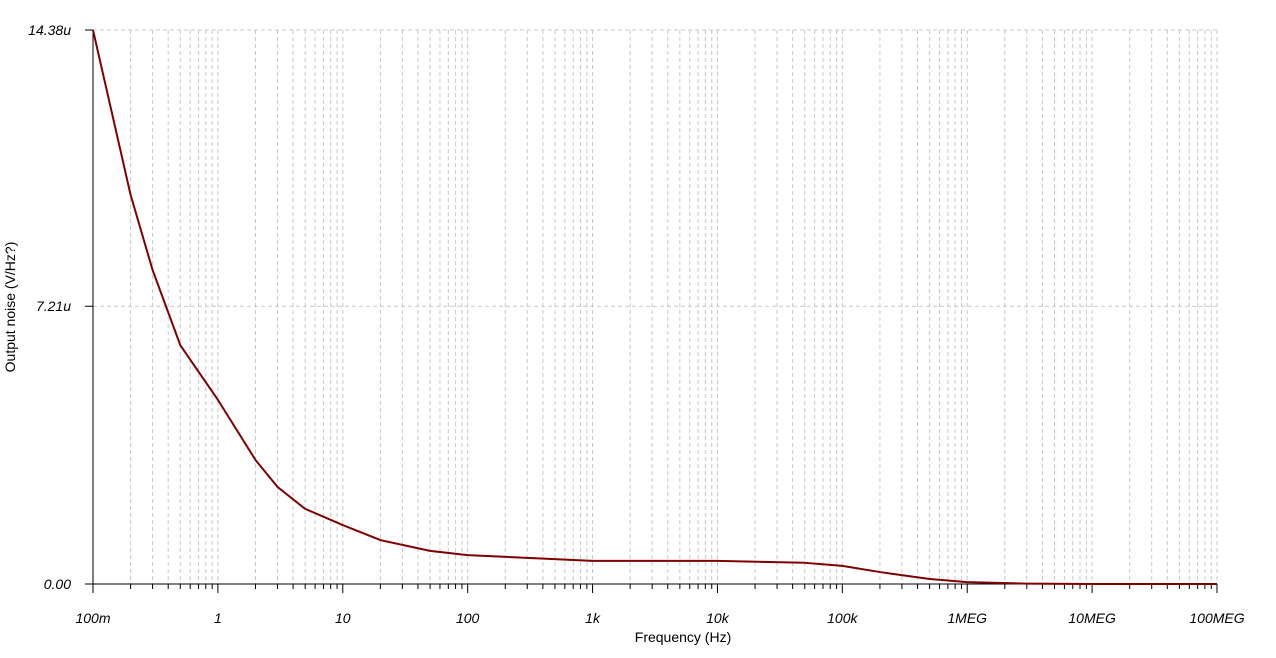 This screenshot has height=658, width=1276. I want to click on x-tick-label: 10, so click(343, 618).